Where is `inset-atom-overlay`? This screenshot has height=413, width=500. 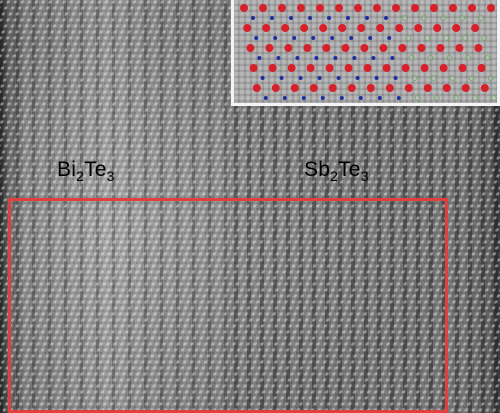 inset-atom-overlay is located at coordinates (365, 51).